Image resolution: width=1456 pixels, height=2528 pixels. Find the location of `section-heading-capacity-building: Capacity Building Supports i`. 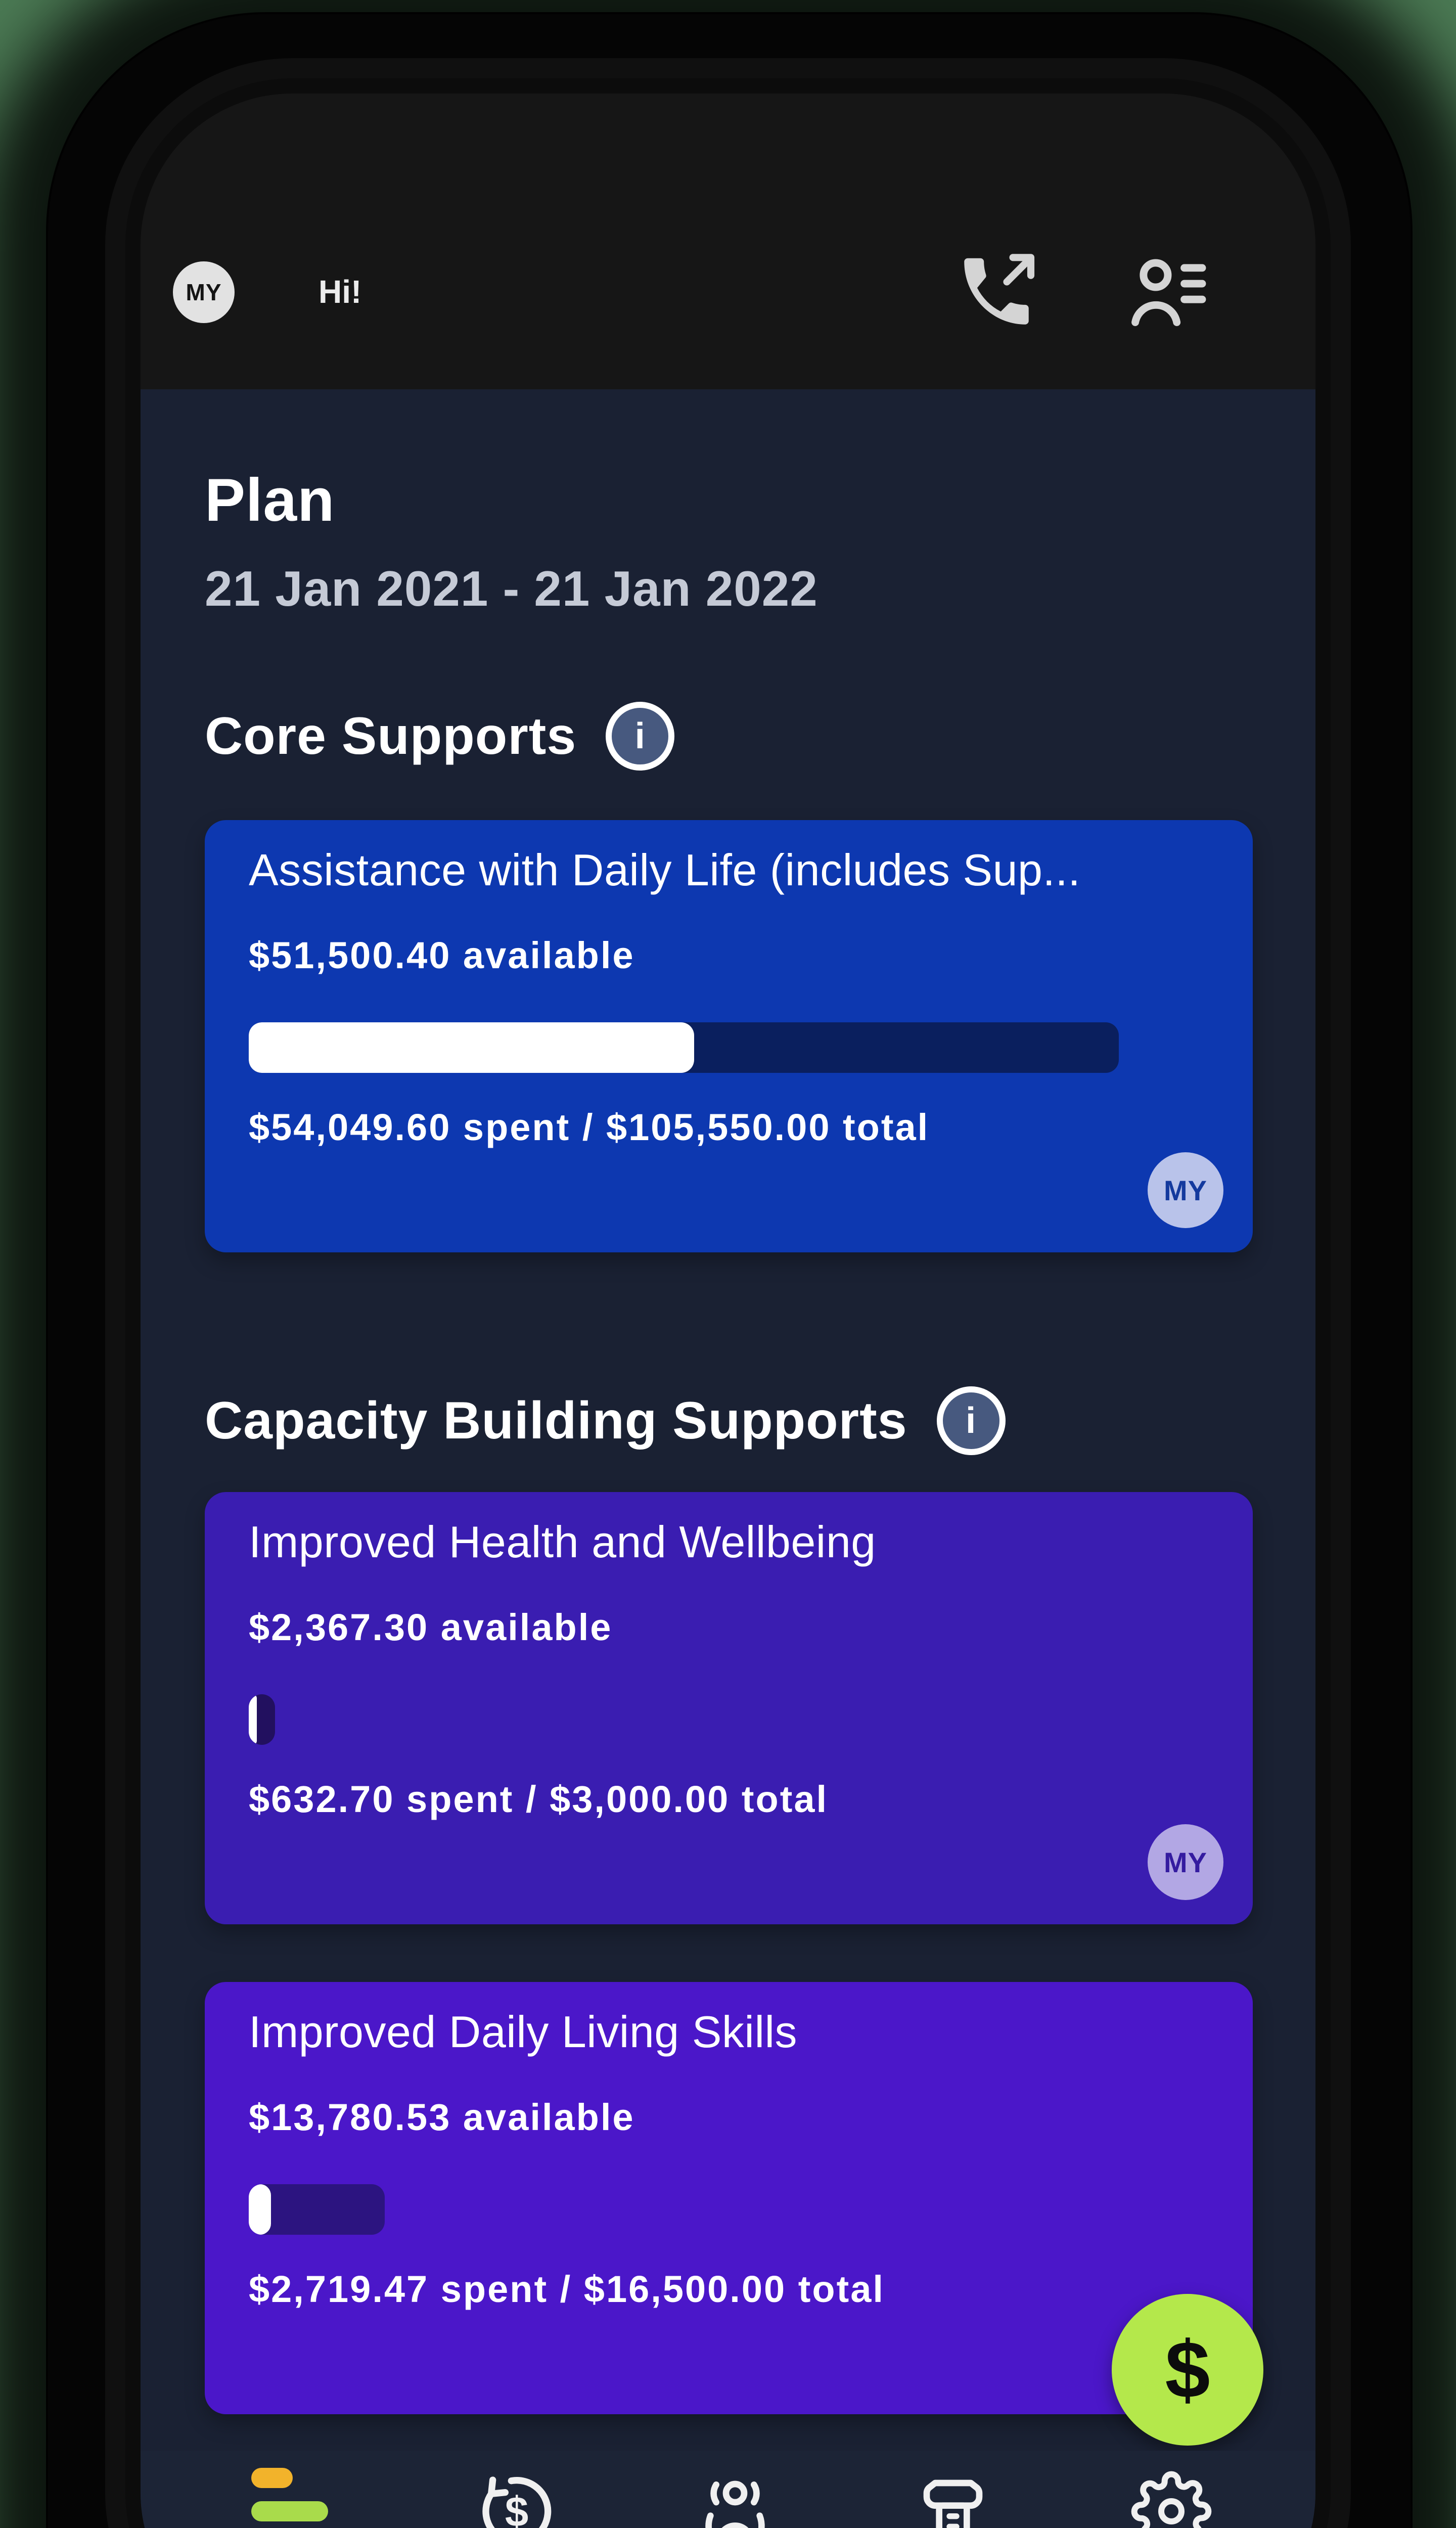

section-heading-capacity-building: Capacity Building Supports i is located at coordinates (605, 1421).